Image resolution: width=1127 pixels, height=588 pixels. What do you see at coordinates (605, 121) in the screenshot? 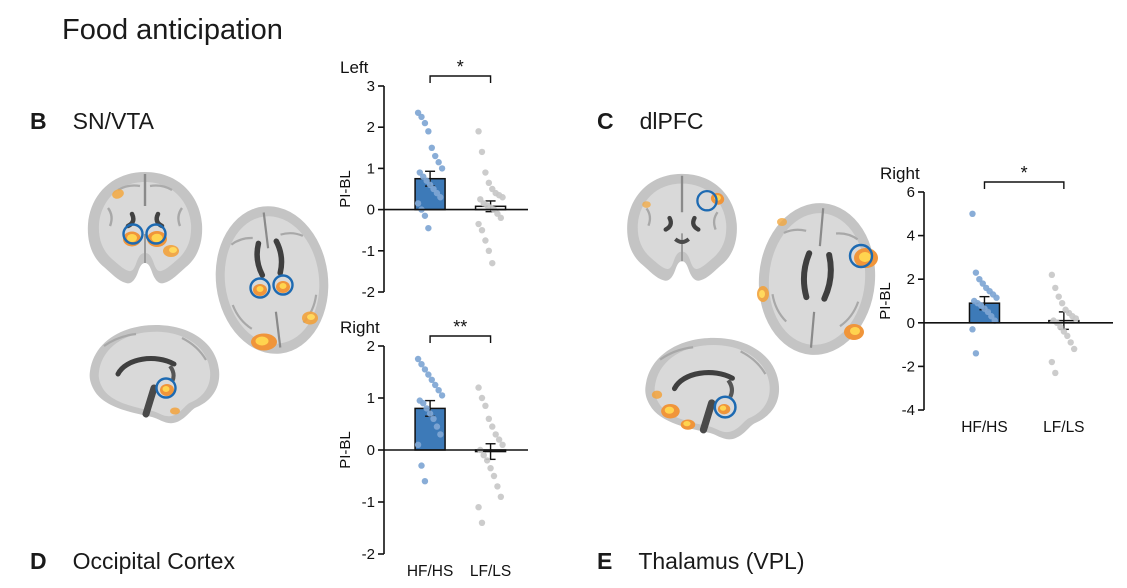
I see `panel-c-letter: C` at bounding box center [605, 121].